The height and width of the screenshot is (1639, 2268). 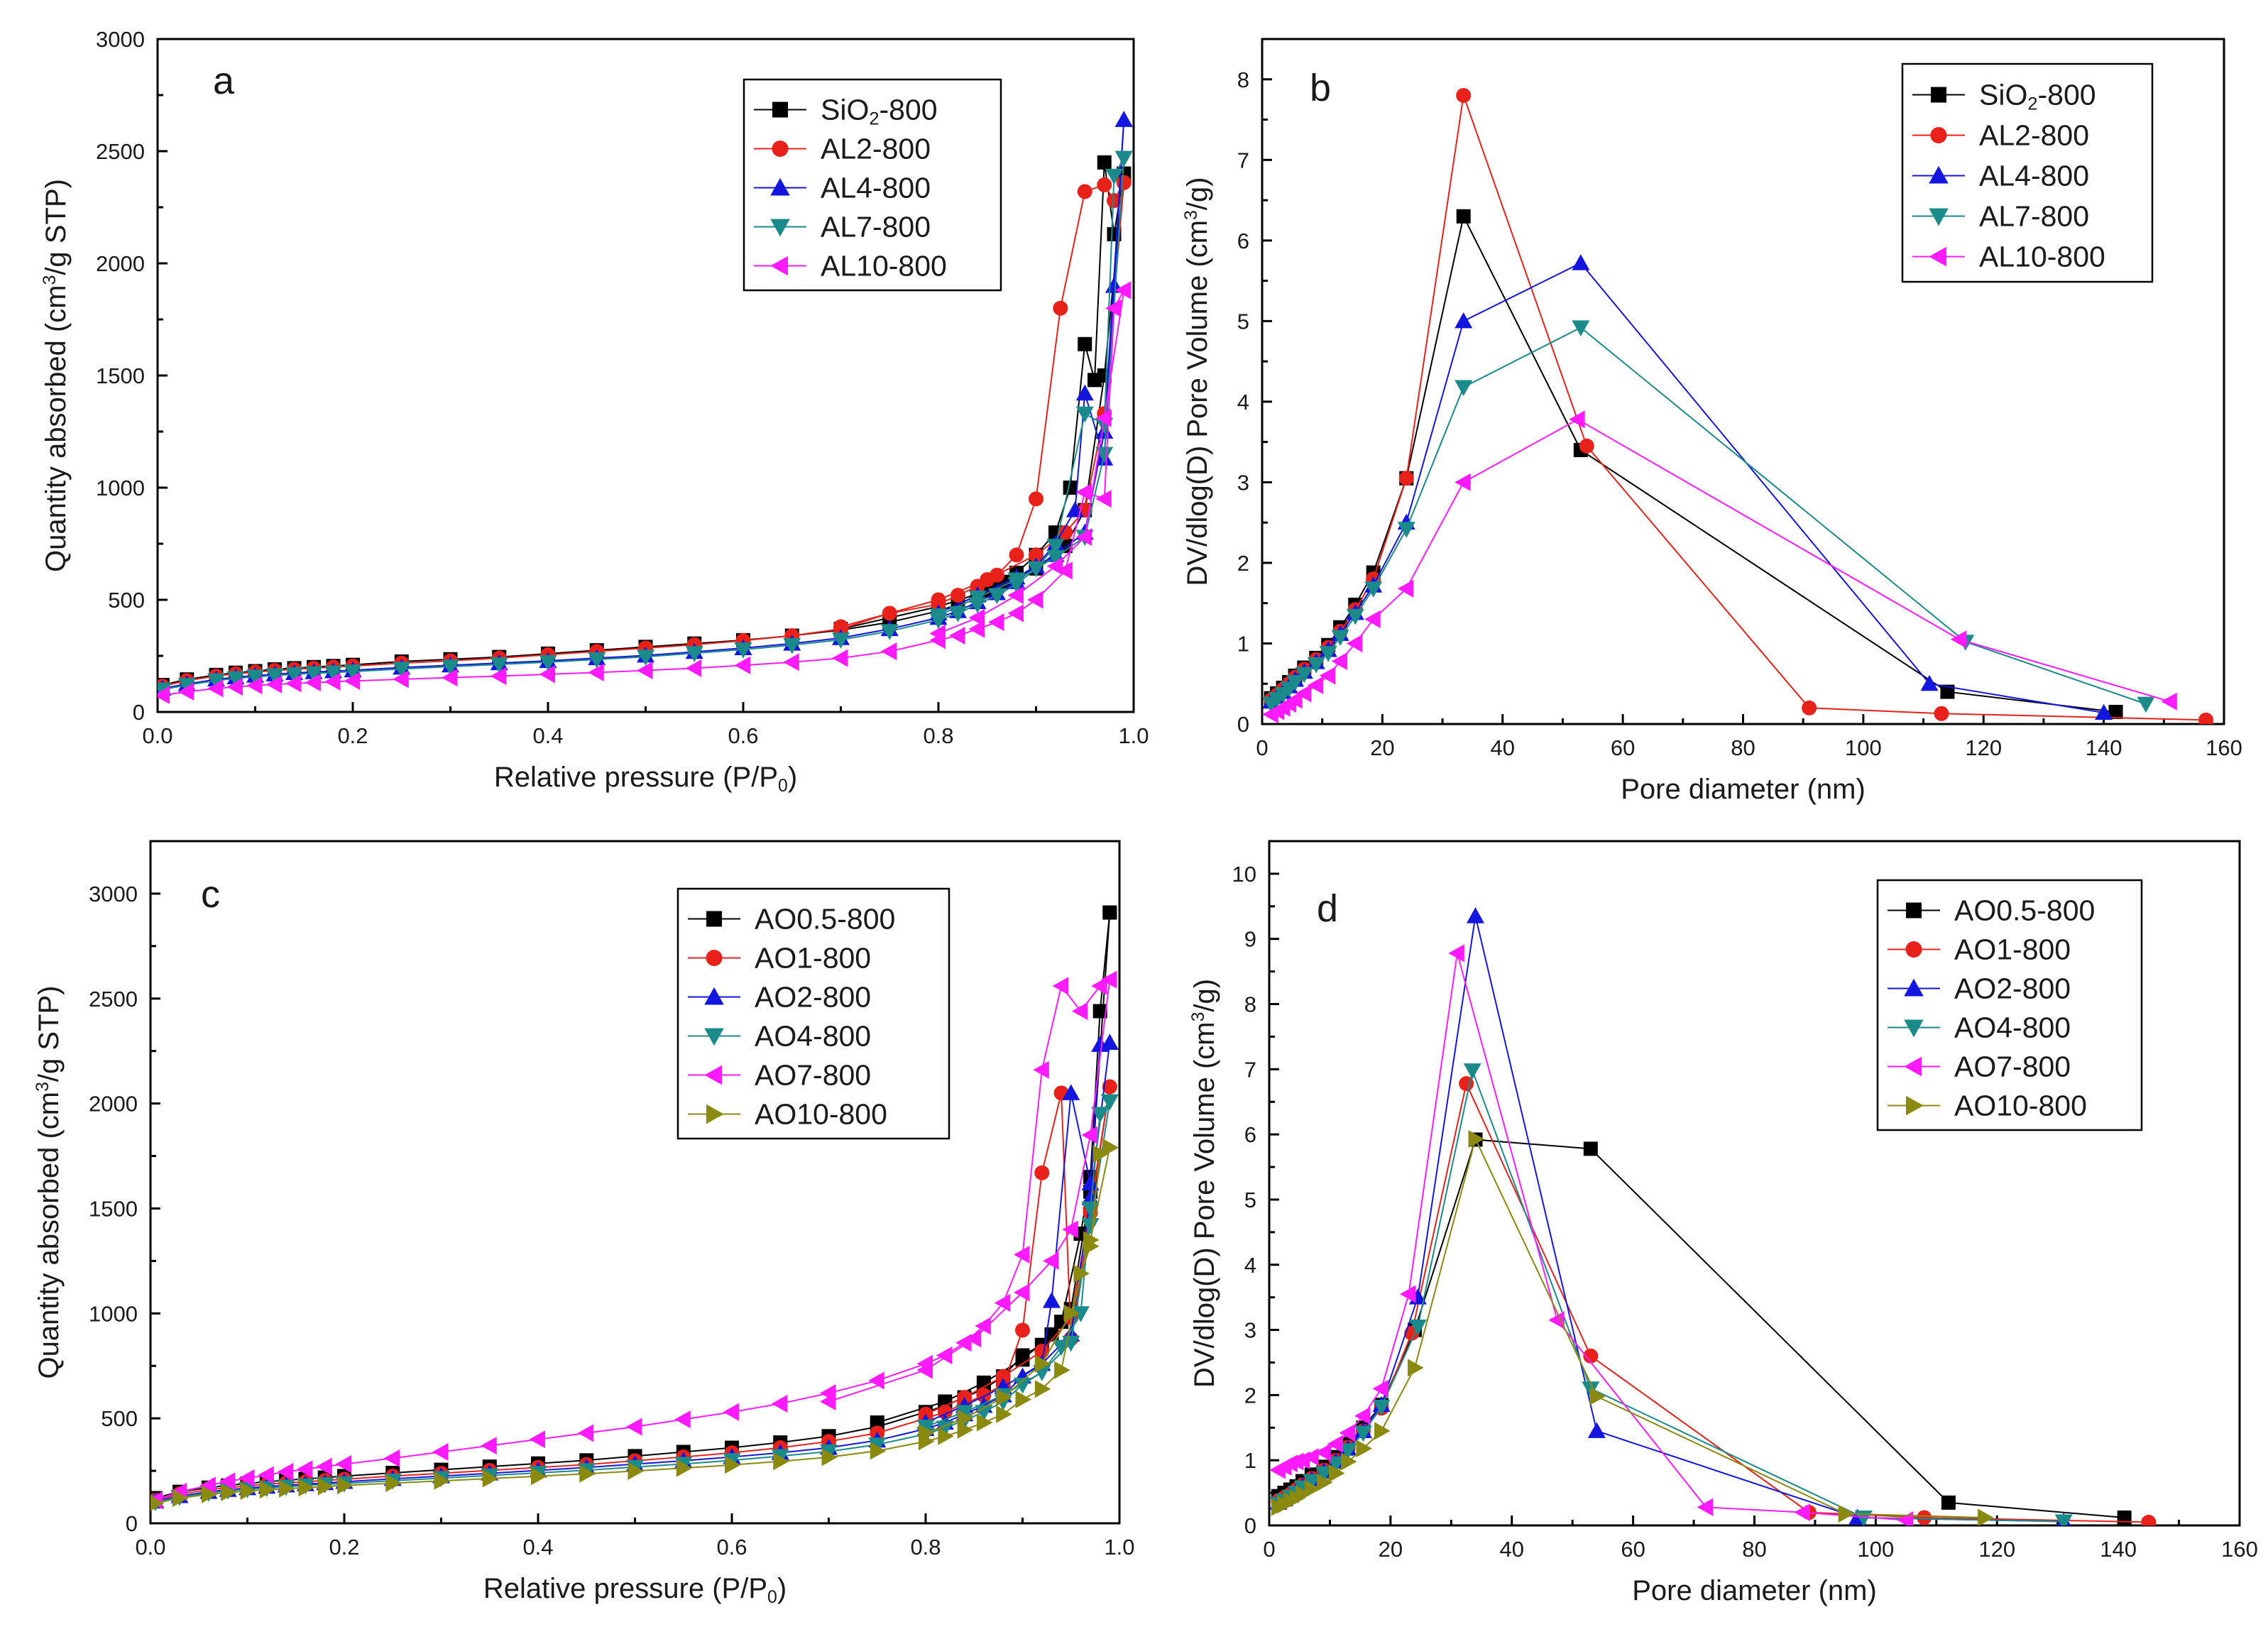 I want to click on legend-label: AL7-800, so click(x=876, y=227).